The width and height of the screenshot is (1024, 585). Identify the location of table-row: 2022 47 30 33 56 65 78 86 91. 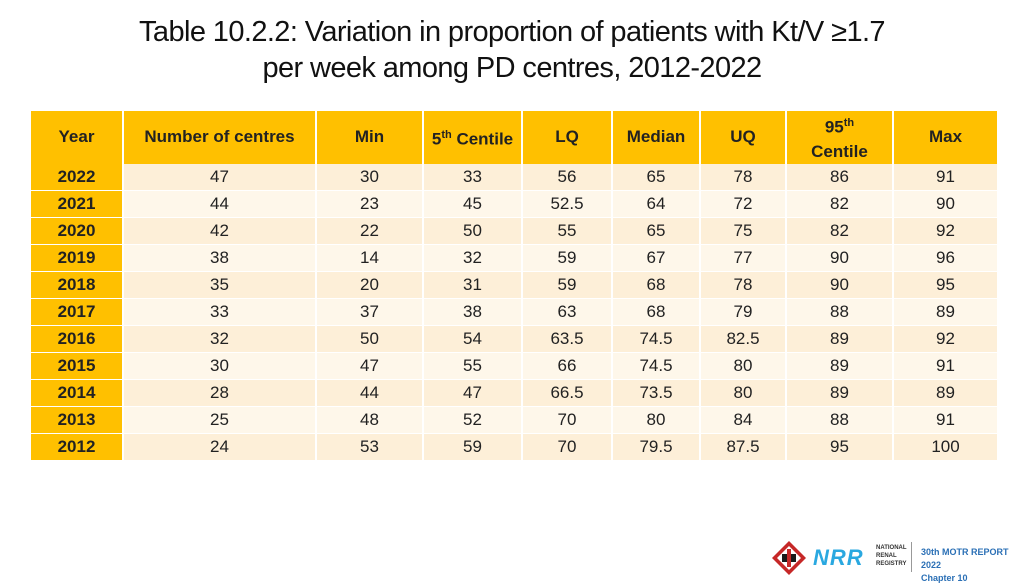
(515, 177).